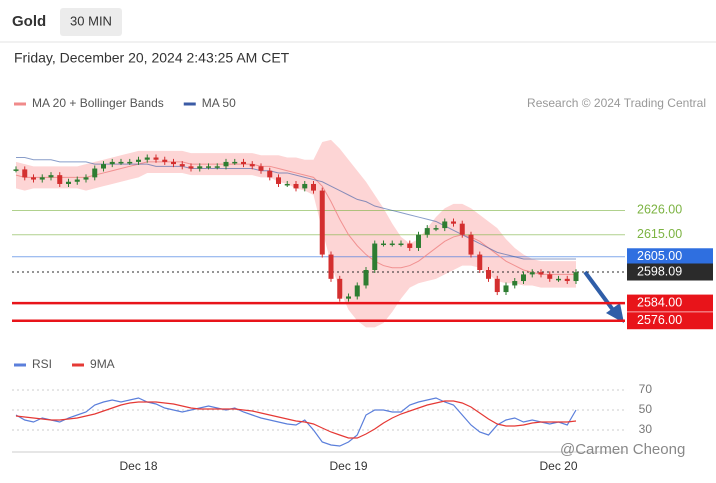 This screenshot has width=716, height=483. I want to click on level-label: 2615.00, so click(659, 234).